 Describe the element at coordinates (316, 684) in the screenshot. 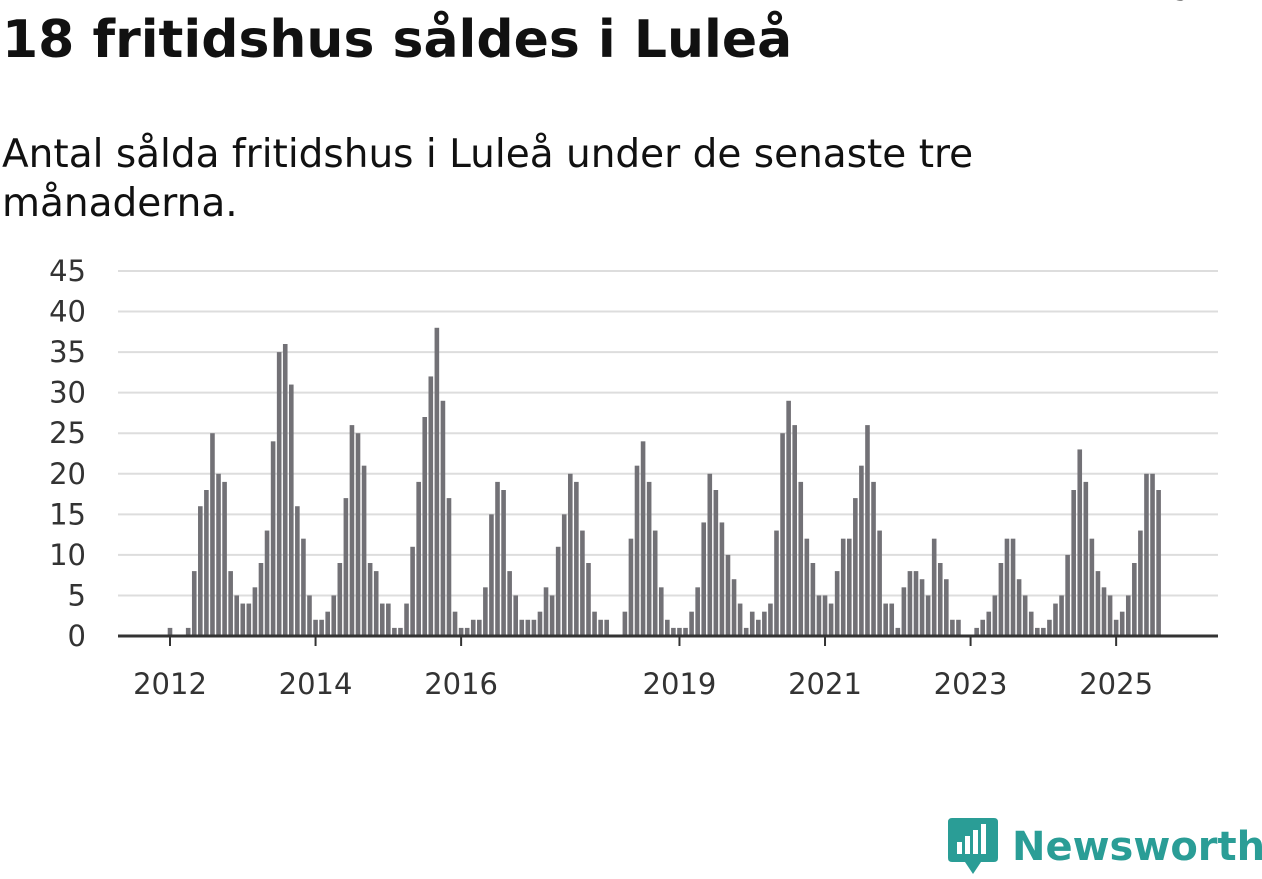

I see `x-tick-label: 2014` at that location.